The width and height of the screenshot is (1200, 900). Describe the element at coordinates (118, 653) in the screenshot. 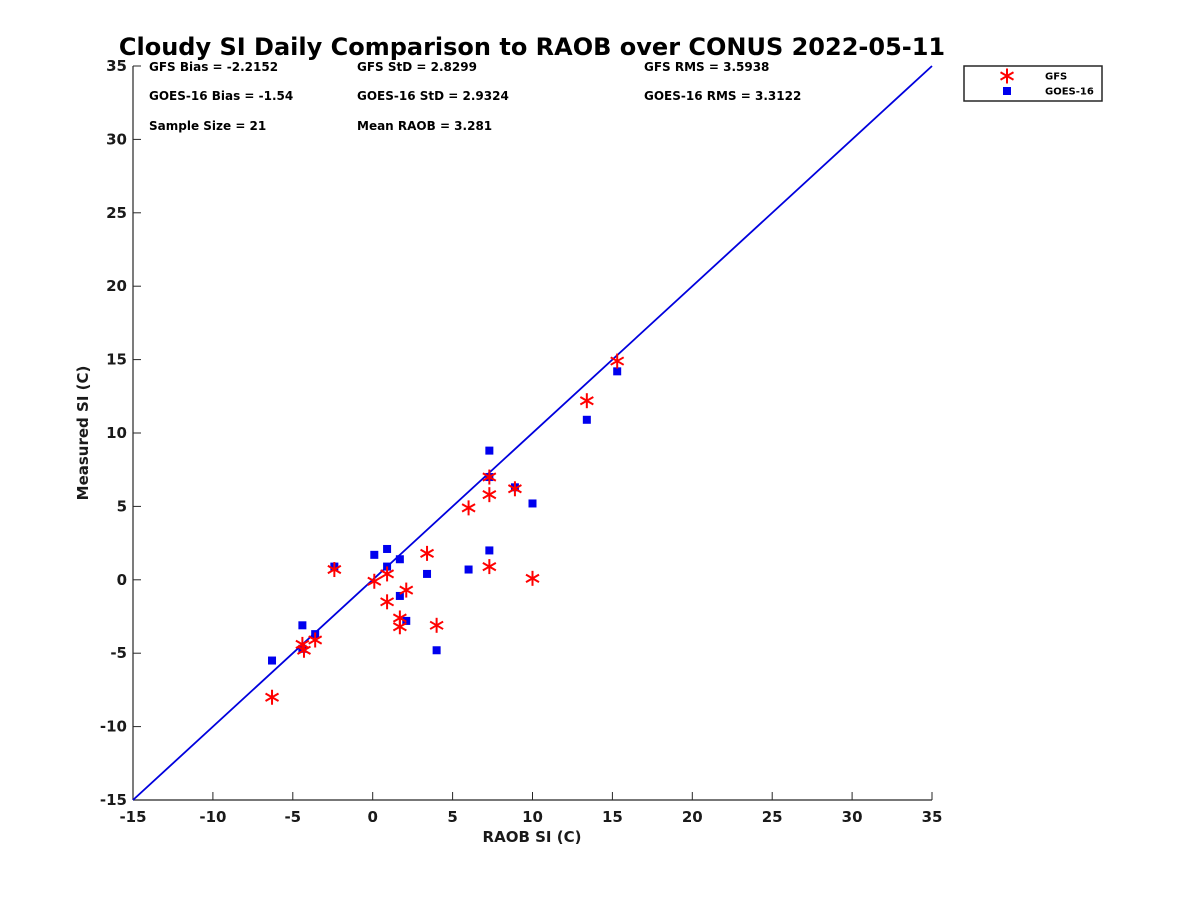

I see `y-tick-label: -5` at that location.